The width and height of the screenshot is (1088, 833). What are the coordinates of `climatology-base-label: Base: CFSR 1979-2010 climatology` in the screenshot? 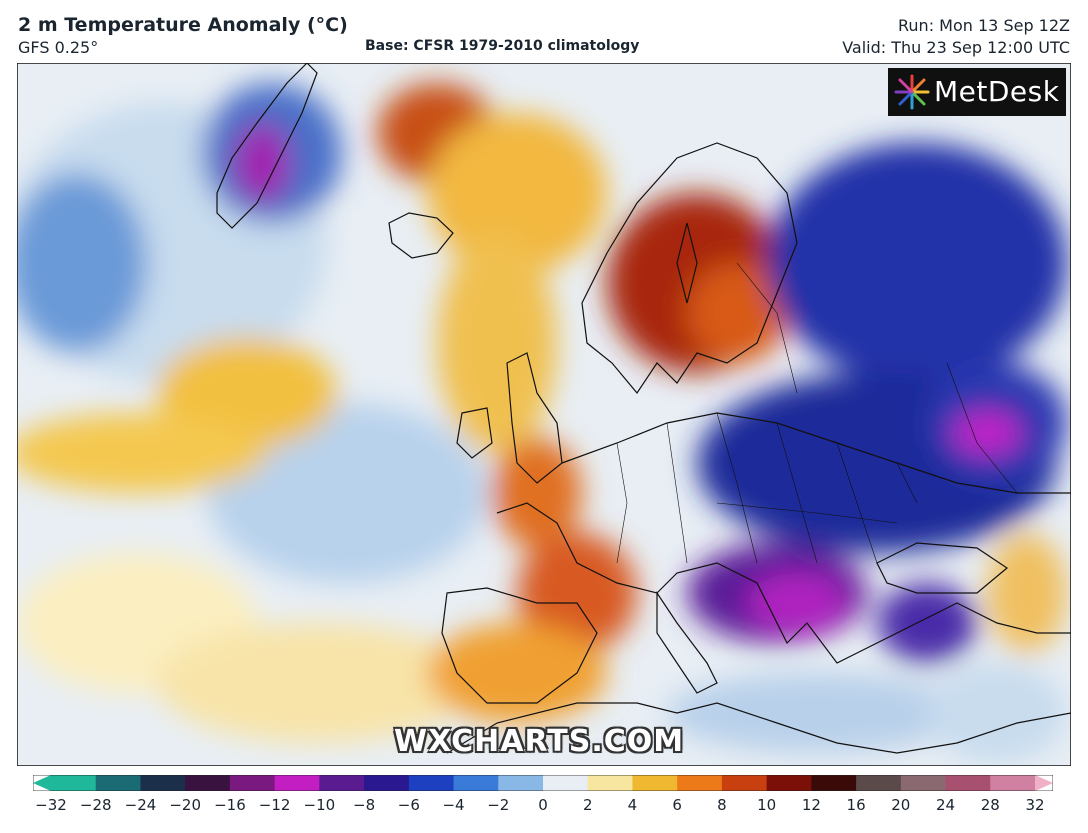 It's located at (502, 46).